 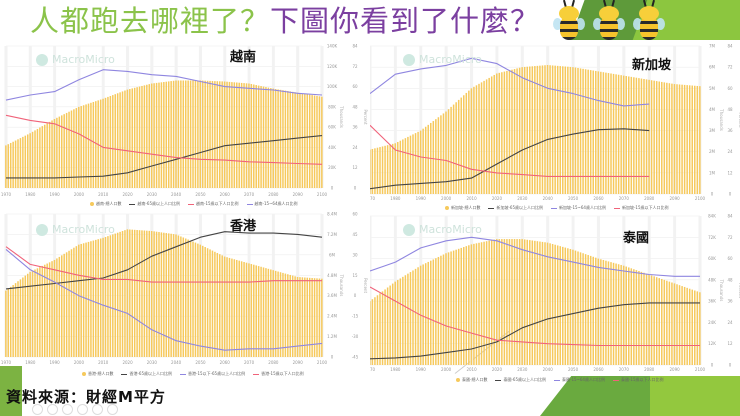 What do you see at coordinates (67, 409) in the screenshot?
I see `zoom-icon` at bounding box center [67, 409].